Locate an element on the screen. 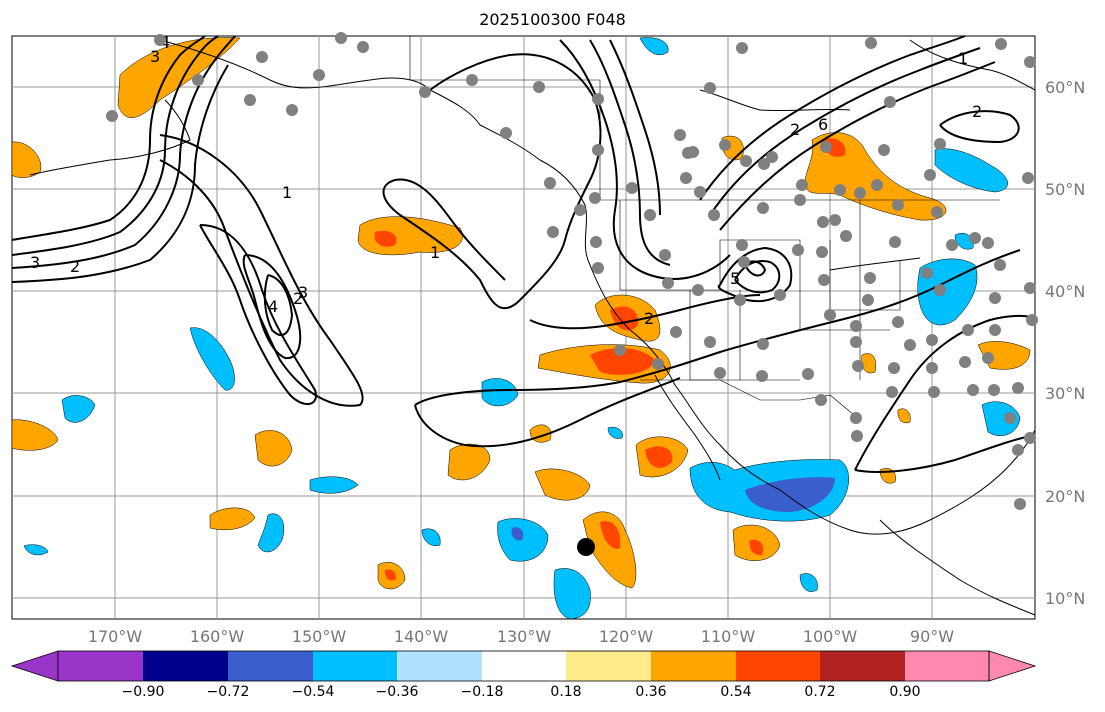 The image size is (1105, 712). lon-label: 100°W is located at coordinates (830, 636).